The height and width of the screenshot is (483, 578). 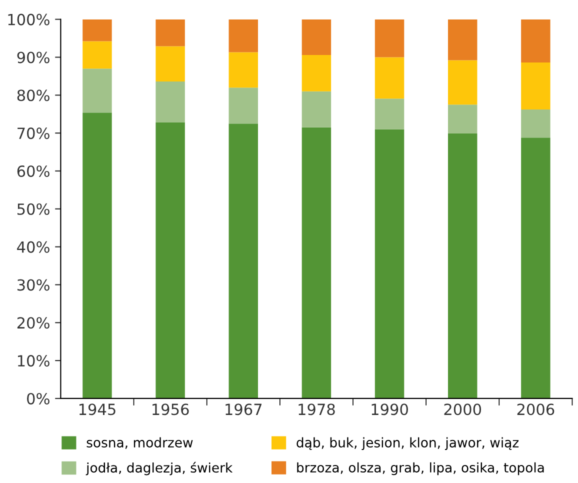 I want to click on y-tick-label: 10%, so click(x=34, y=361).